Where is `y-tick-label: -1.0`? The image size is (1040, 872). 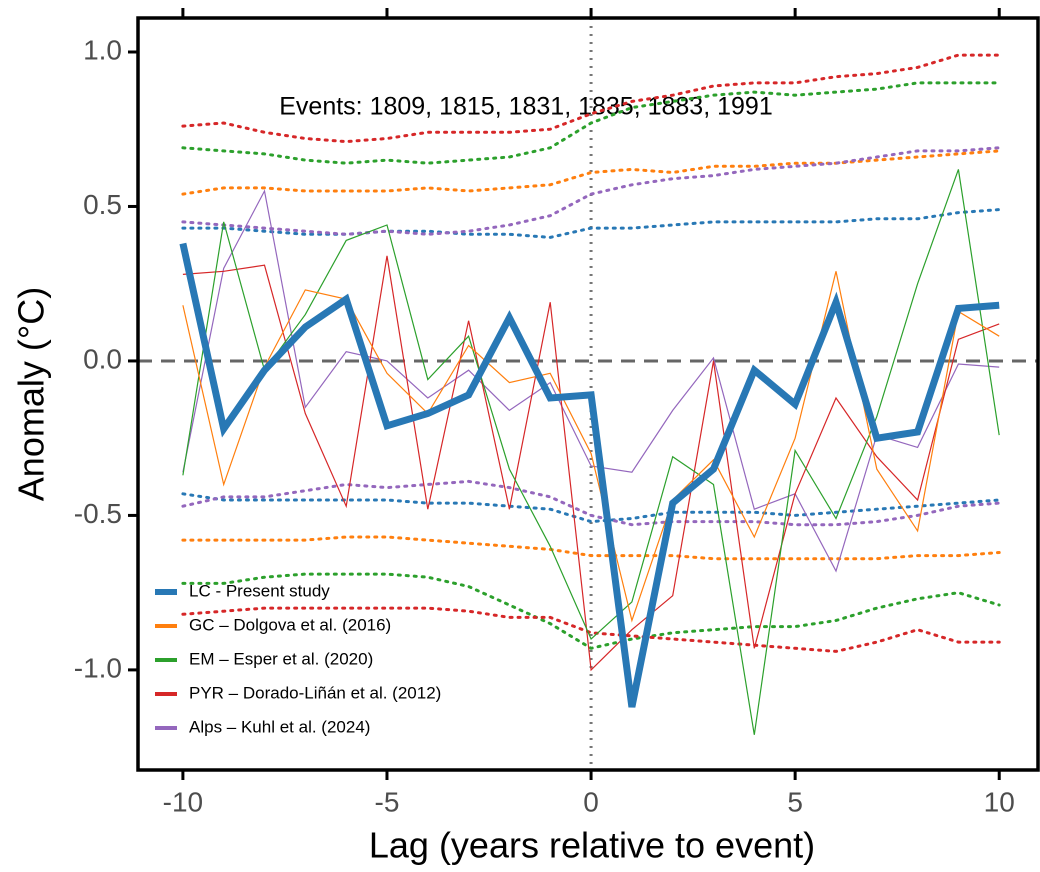
y-tick-label: -1.0 is located at coordinates (98, 667).